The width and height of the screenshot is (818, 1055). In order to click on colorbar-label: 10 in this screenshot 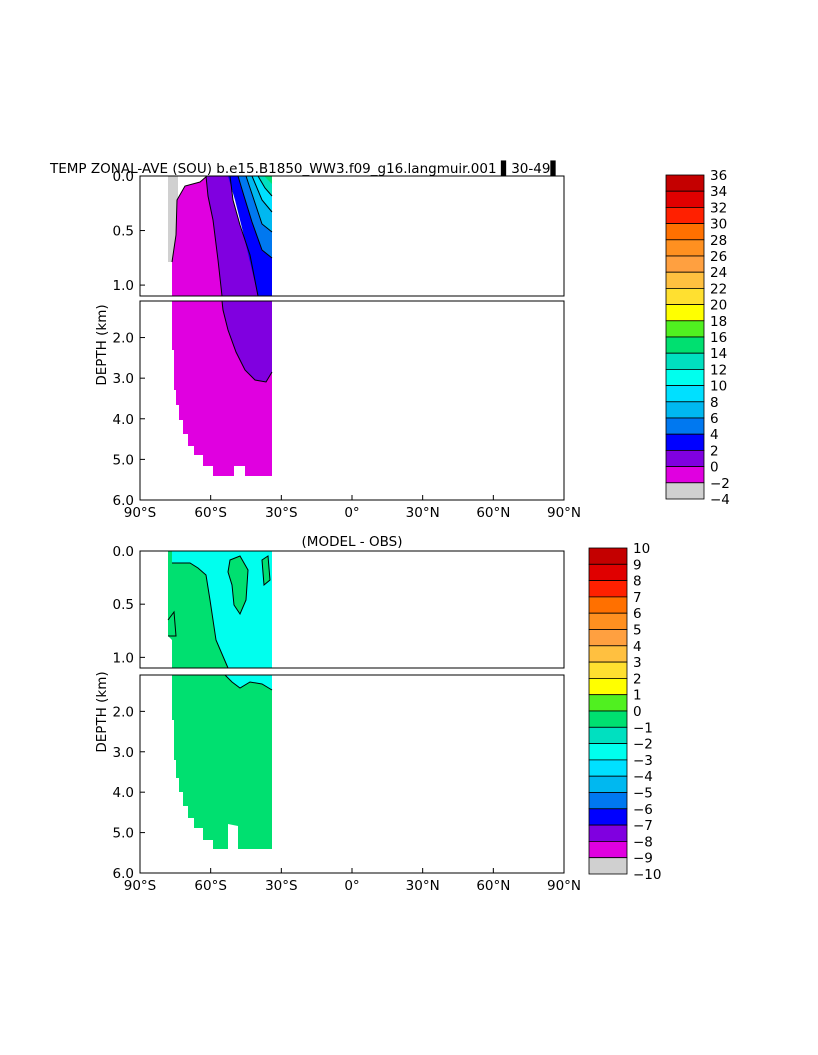, I will do `click(641, 549)`.